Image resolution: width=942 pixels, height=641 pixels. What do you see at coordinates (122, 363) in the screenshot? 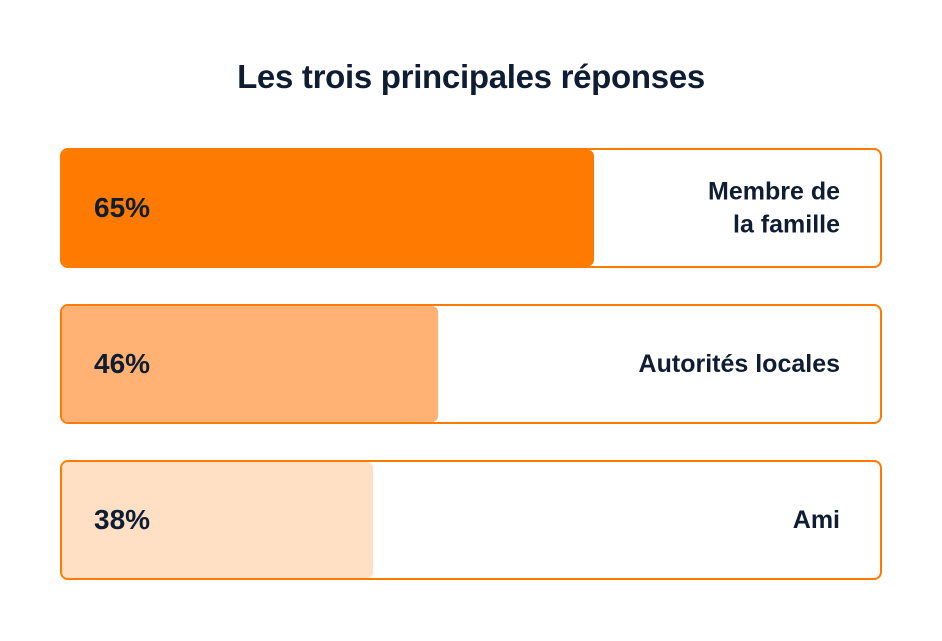
I see `bar-value-label: 46%` at bounding box center [122, 363].